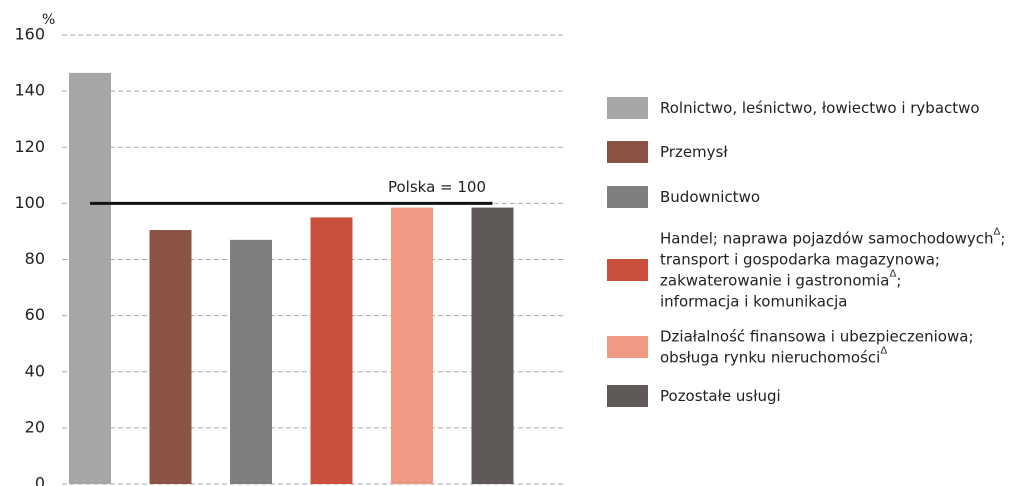 This screenshot has height=486, width=1035. Describe the element at coordinates (35, 314) in the screenshot. I see `y-tick-label: 60` at that location.